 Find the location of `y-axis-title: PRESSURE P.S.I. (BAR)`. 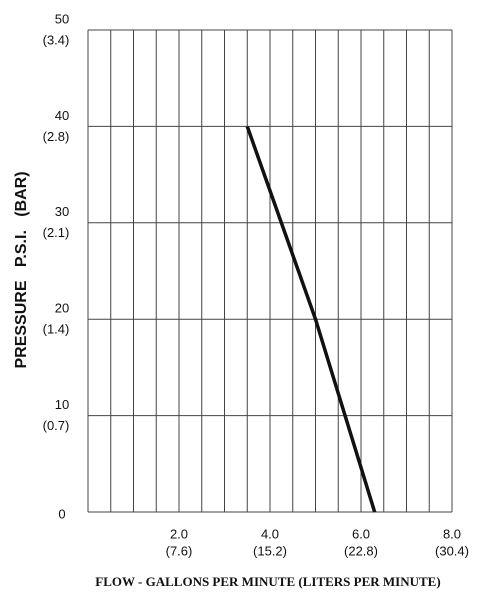

y-axis-title: PRESSURE P.S.I. (BAR) is located at coordinates (21, 269).